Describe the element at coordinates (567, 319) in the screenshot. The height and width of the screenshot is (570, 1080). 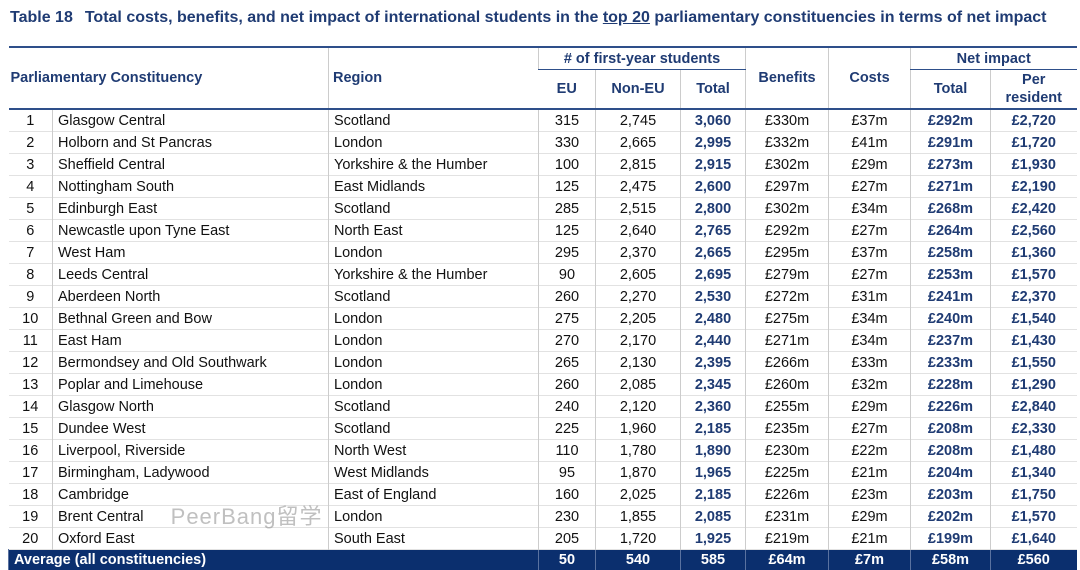
I see `cell-eu: 275` at that location.